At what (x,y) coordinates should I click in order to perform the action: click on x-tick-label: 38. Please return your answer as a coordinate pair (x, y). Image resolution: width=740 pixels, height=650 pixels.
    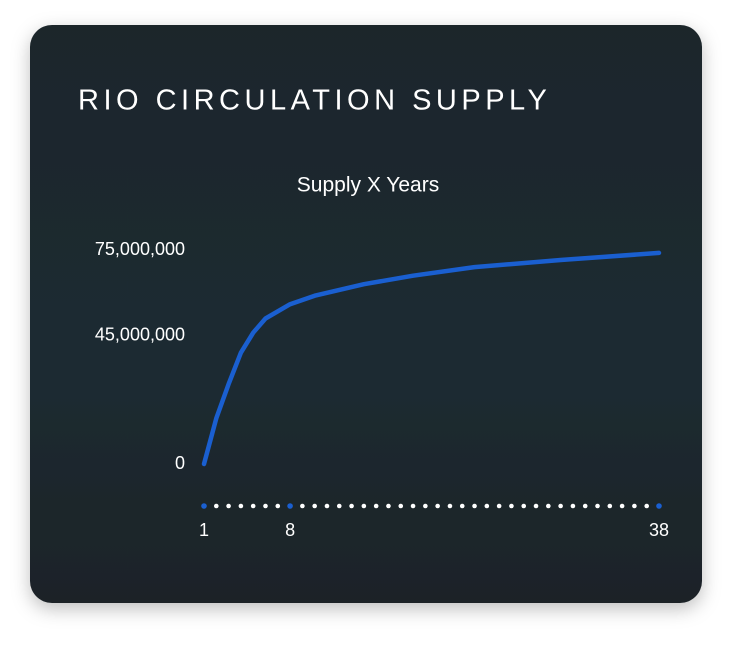
    Looking at the image, I should click on (659, 530).